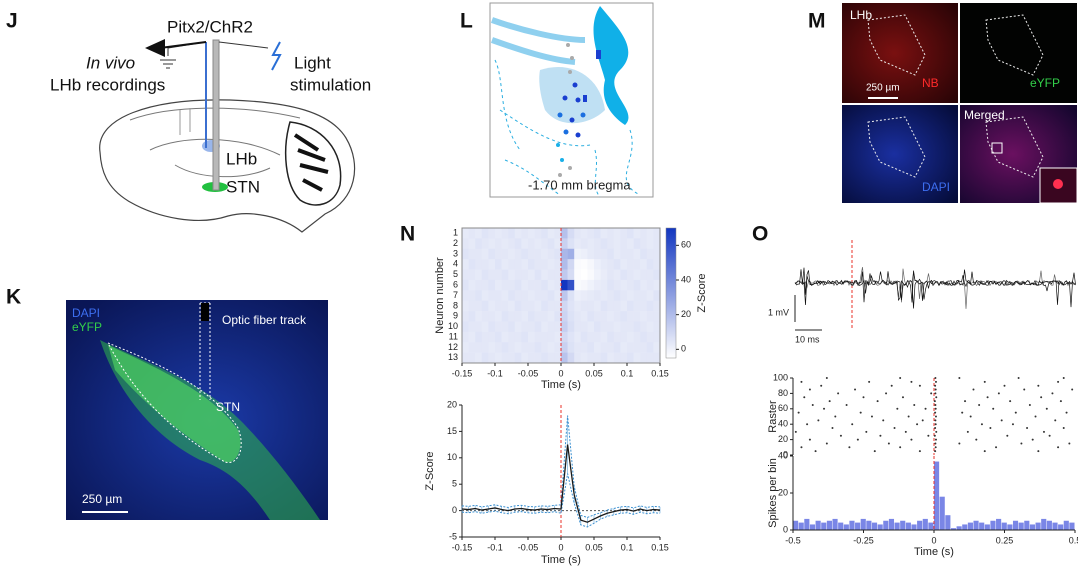 This screenshot has width=1078, height=572. Describe the element at coordinates (560, 547) in the screenshot. I see `x-tick-label: 0` at that location.